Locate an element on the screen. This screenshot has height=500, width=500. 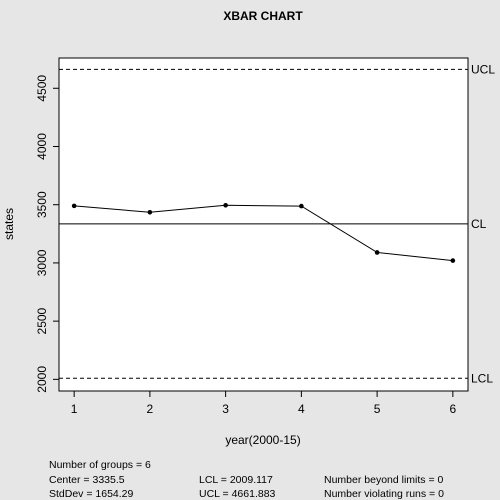
series-line is located at coordinates (263, 233).